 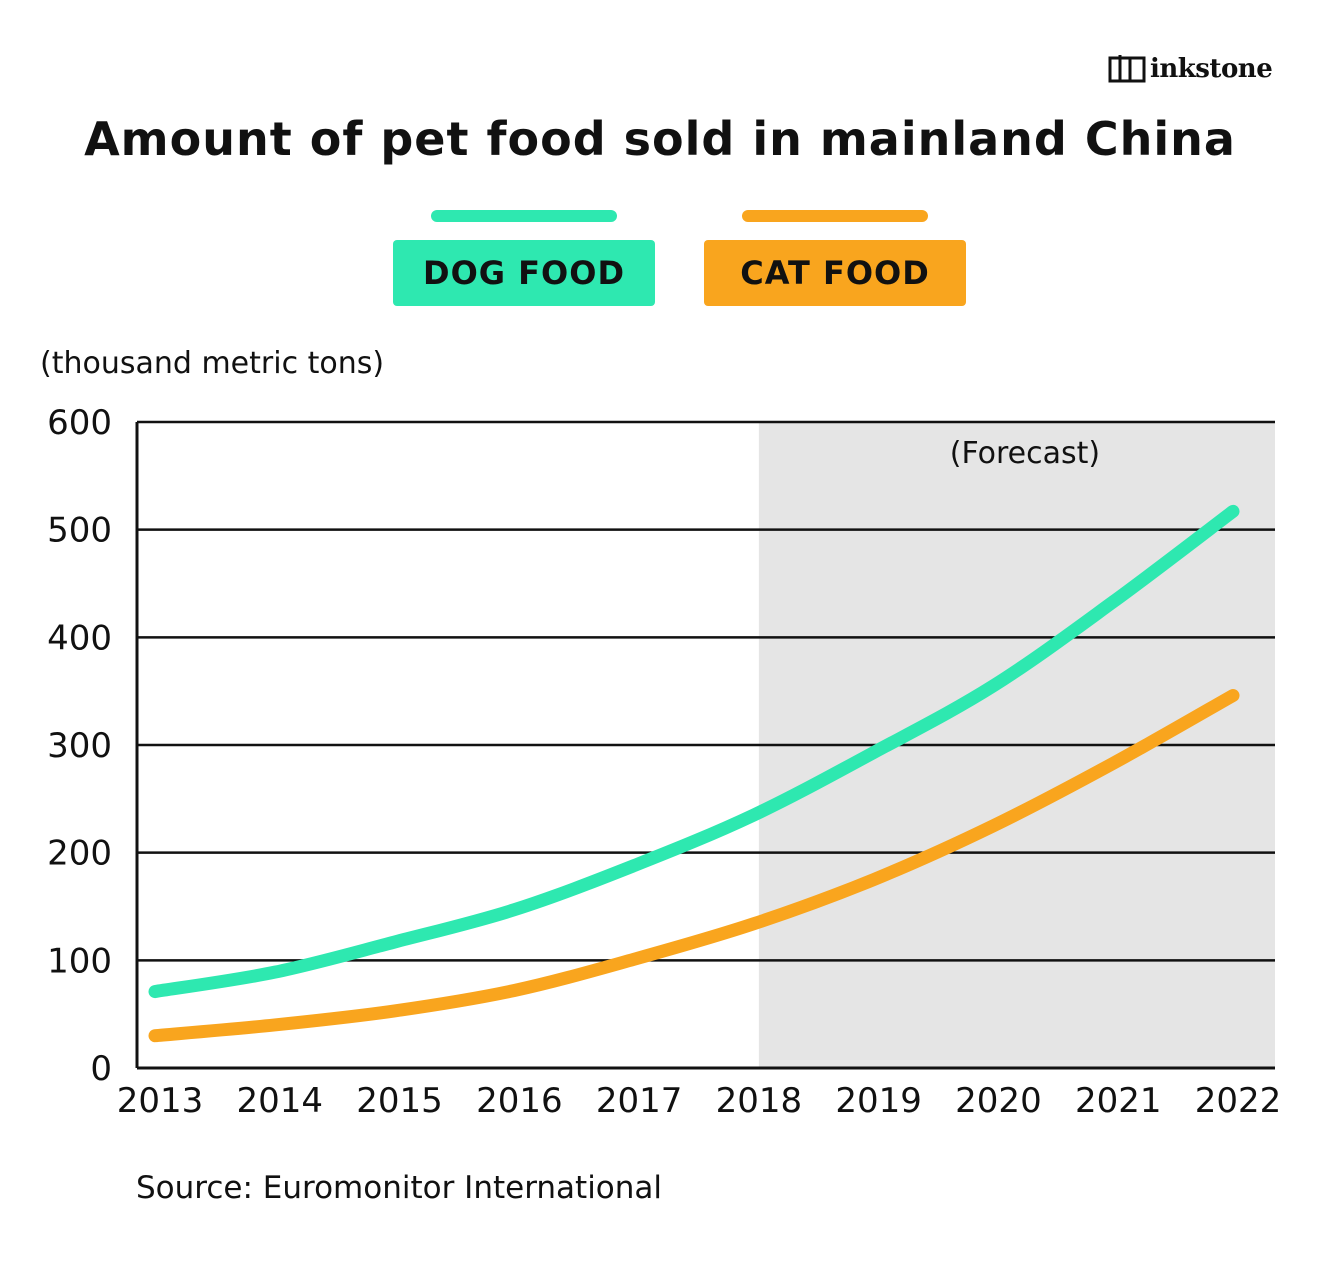 What do you see at coordinates (1025, 453) in the screenshot?
I see `forecast-label: (Forecast)` at bounding box center [1025, 453].